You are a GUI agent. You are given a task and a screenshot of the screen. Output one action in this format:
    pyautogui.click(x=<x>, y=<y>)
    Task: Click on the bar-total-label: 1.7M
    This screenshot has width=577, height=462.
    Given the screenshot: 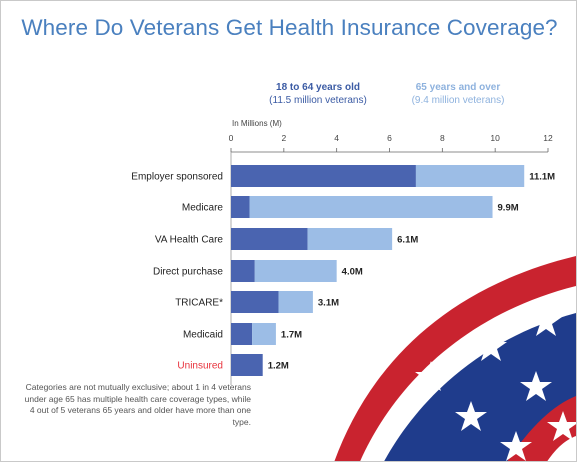 What is the action you would take?
    pyautogui.click(x=291, y=335)
    